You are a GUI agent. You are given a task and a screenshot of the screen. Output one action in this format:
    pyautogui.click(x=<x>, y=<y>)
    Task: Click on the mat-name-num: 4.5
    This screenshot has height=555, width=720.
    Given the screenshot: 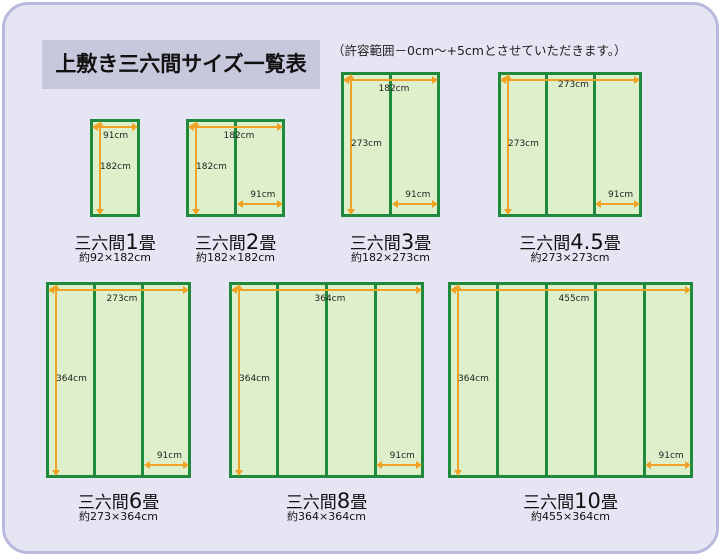 What is the action you would take?
    pyautogui.click(x=587, y=242)
    